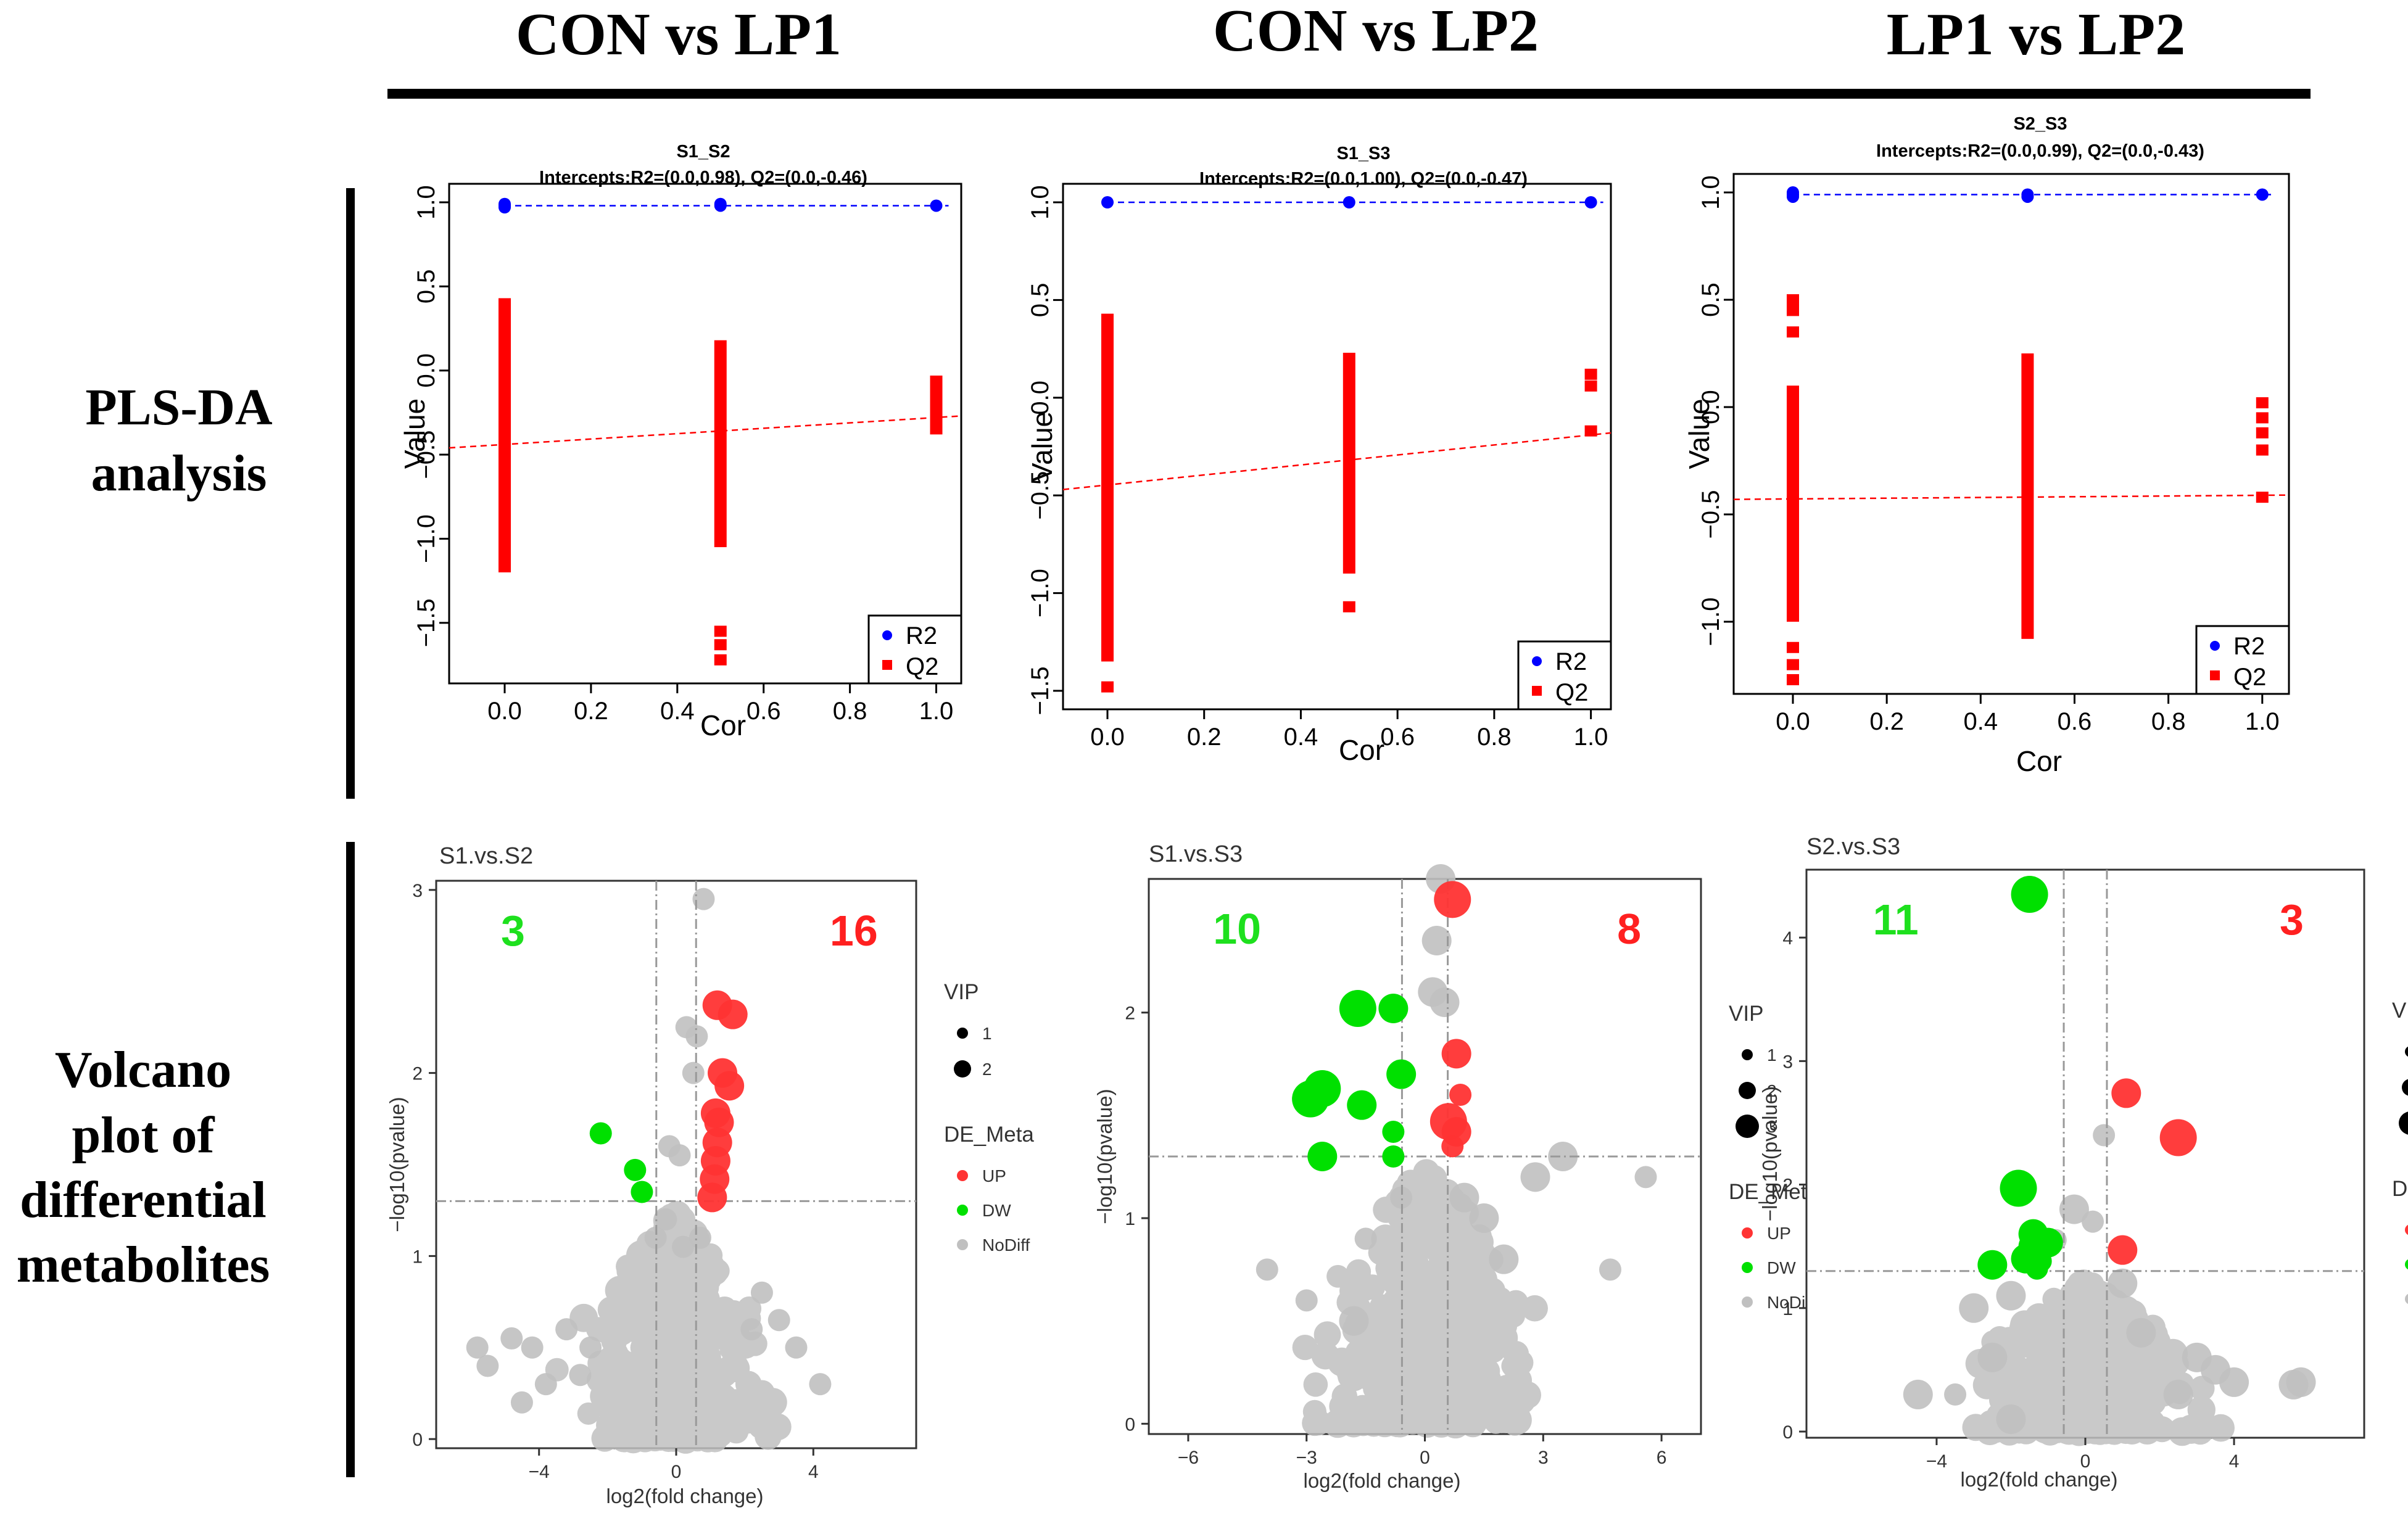  What do you see at coordinates (922, 635) in the screenshot?
I see `legend-r2-label: R2` at bounding box center [922, 635].